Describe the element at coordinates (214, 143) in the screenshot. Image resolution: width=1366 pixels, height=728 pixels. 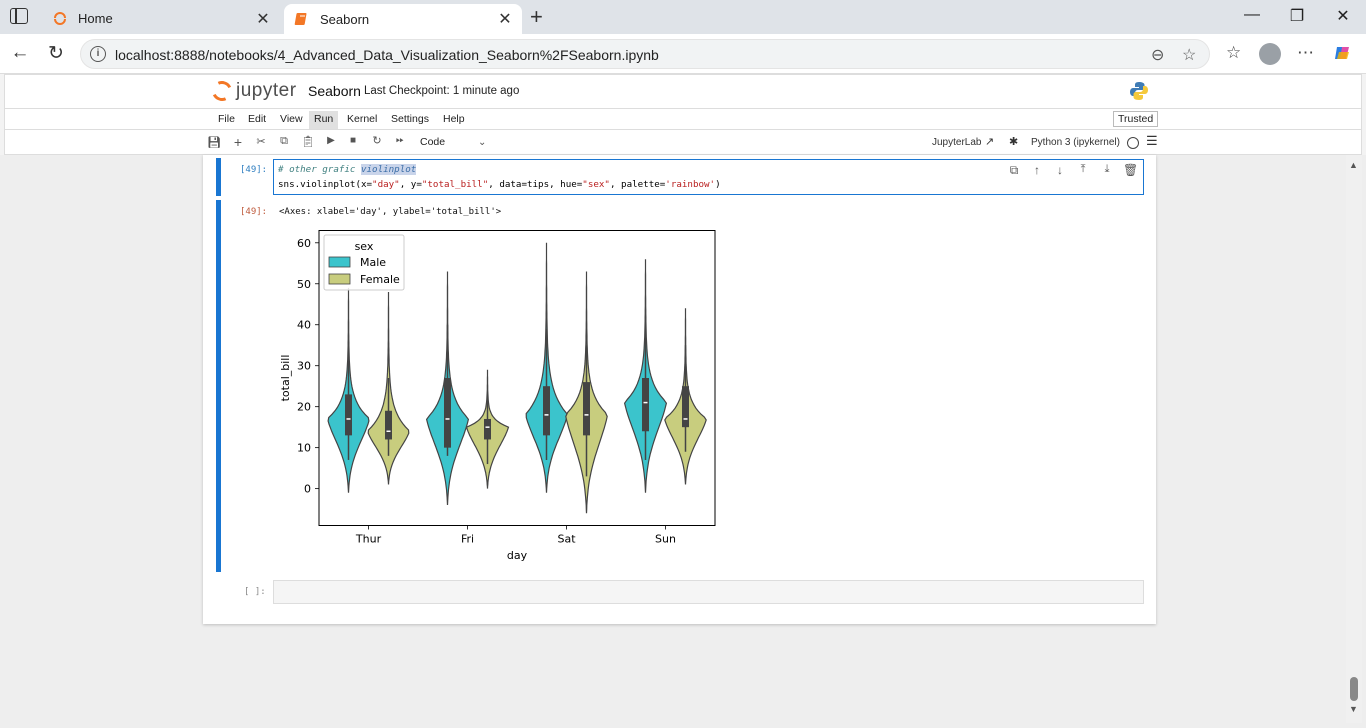
I see `save-icon: 💾︎` at that location.